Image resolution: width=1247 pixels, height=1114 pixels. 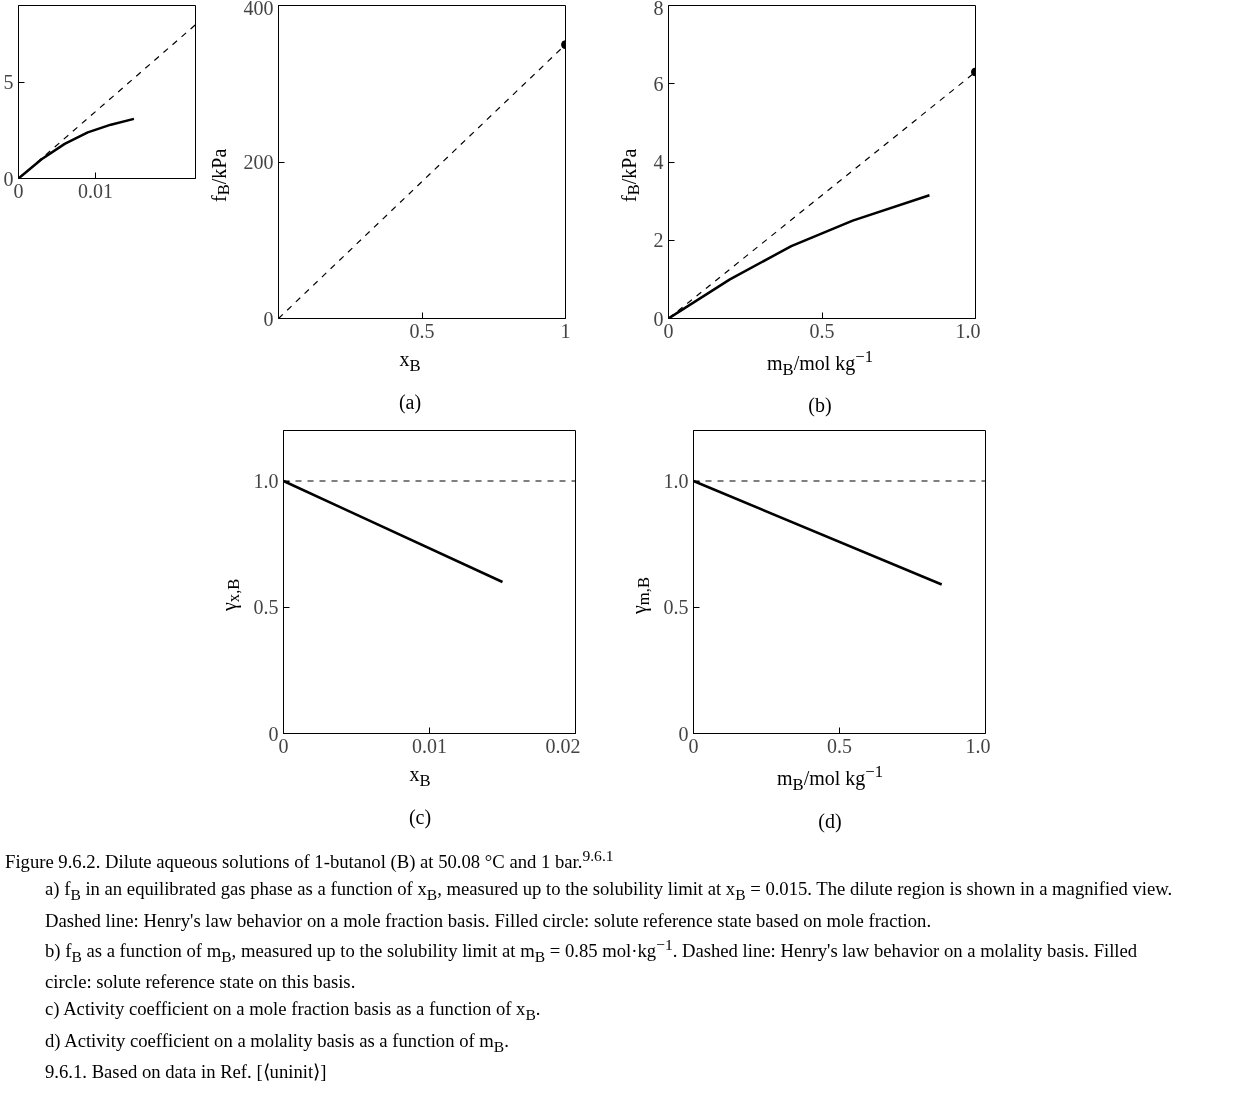 I want to click on text: (d), so click(x=830, y=821).